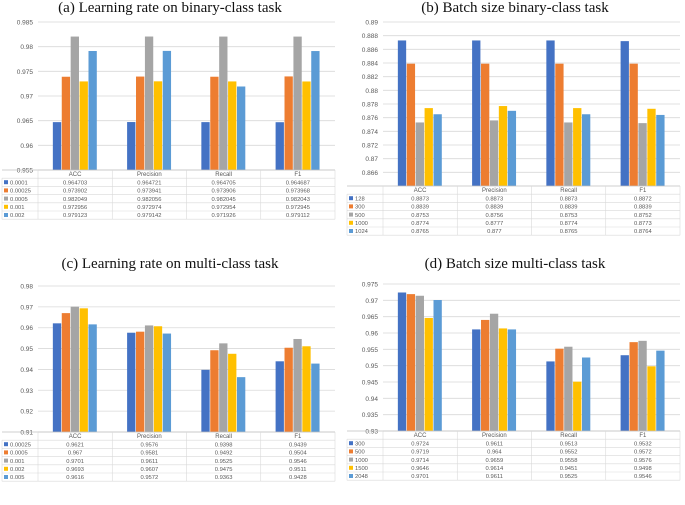 This screenshot has height=505, width=685. I want to click on y-tick-label: 0.872, so click(370, 146).